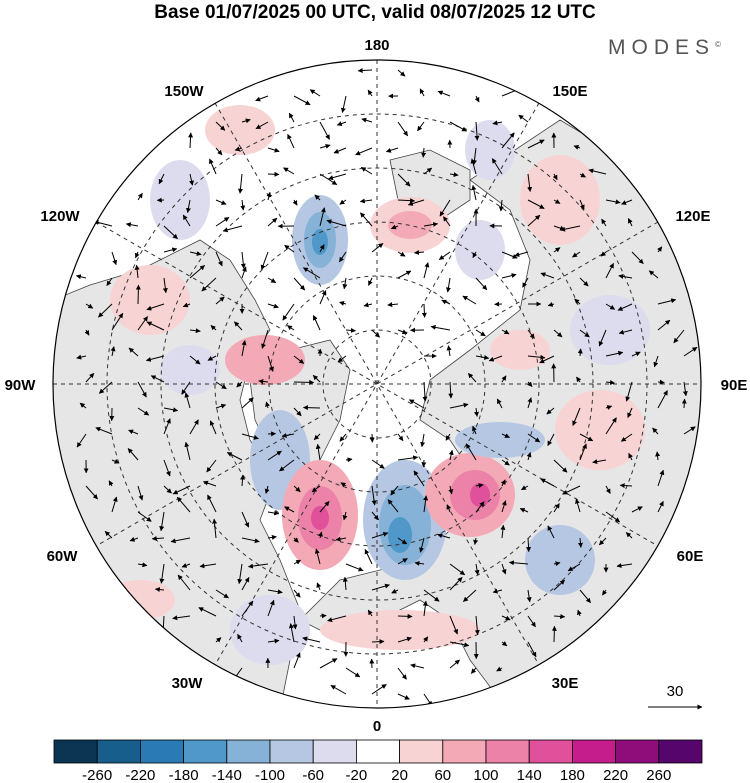 This screenshot has width=750, height=783. I want to click on colorbar-tick-label: -140, so click(227, 775).